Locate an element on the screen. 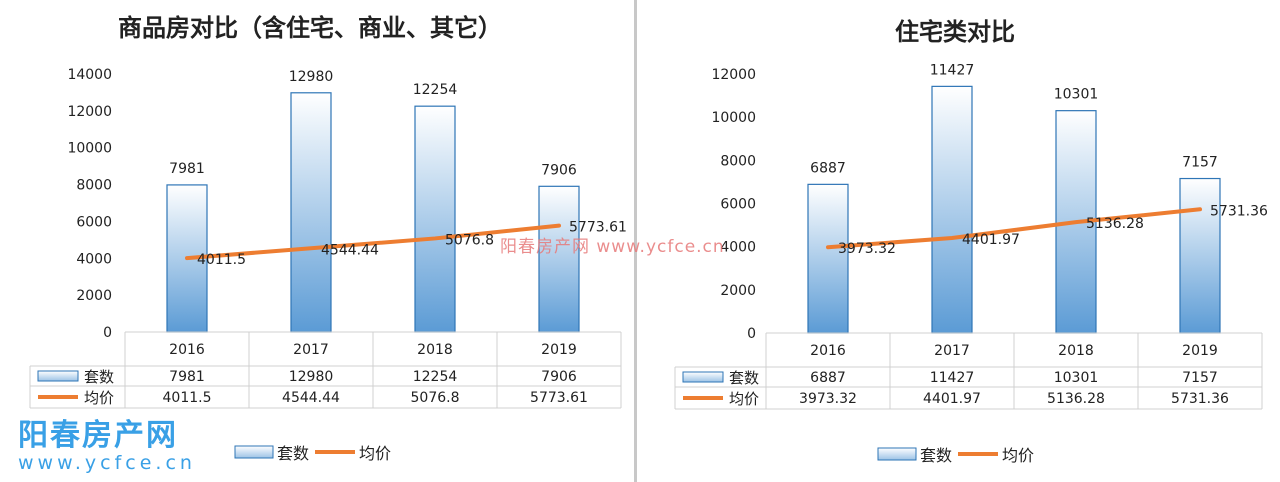 Image resolution: width=1280 pixels, height=482 pixels. table-cell: 11427 is located at coordinates (952, 378).